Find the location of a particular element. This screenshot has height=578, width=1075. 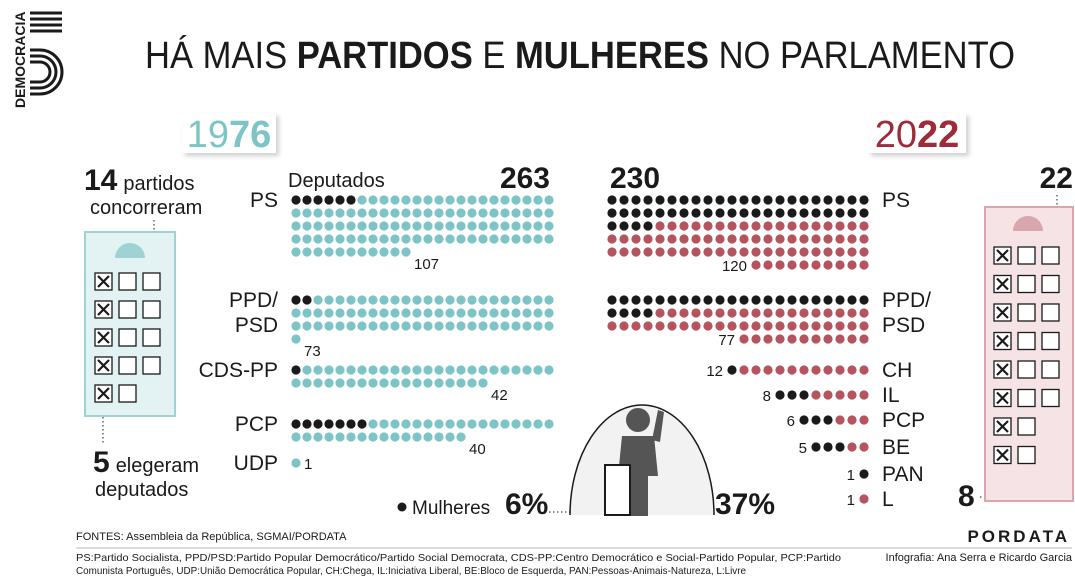

ran-count: 22 is located at coordinates (1056, 178).